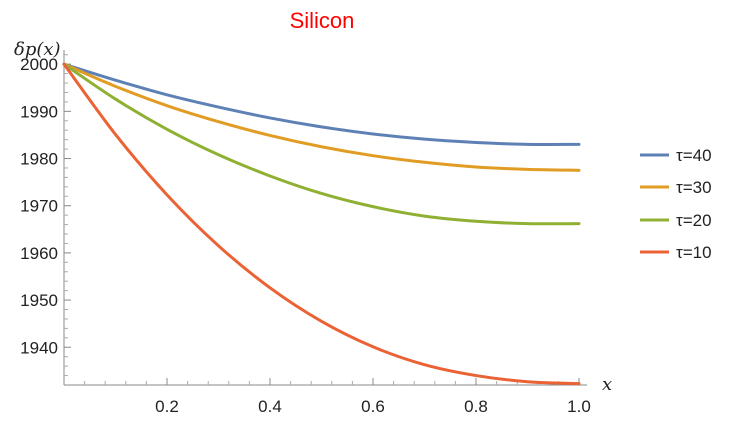 This screenshot has width=736, height=421. I want to click on y-tick-label: 1990, so click(39, 111).